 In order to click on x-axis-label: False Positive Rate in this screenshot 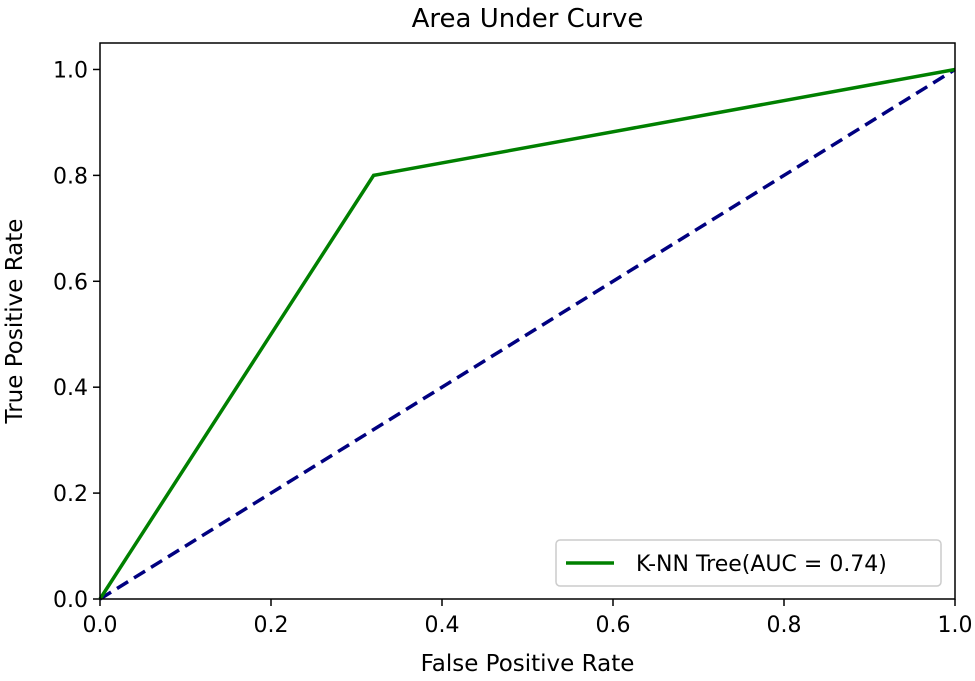, I will do `click(528, 664)`.